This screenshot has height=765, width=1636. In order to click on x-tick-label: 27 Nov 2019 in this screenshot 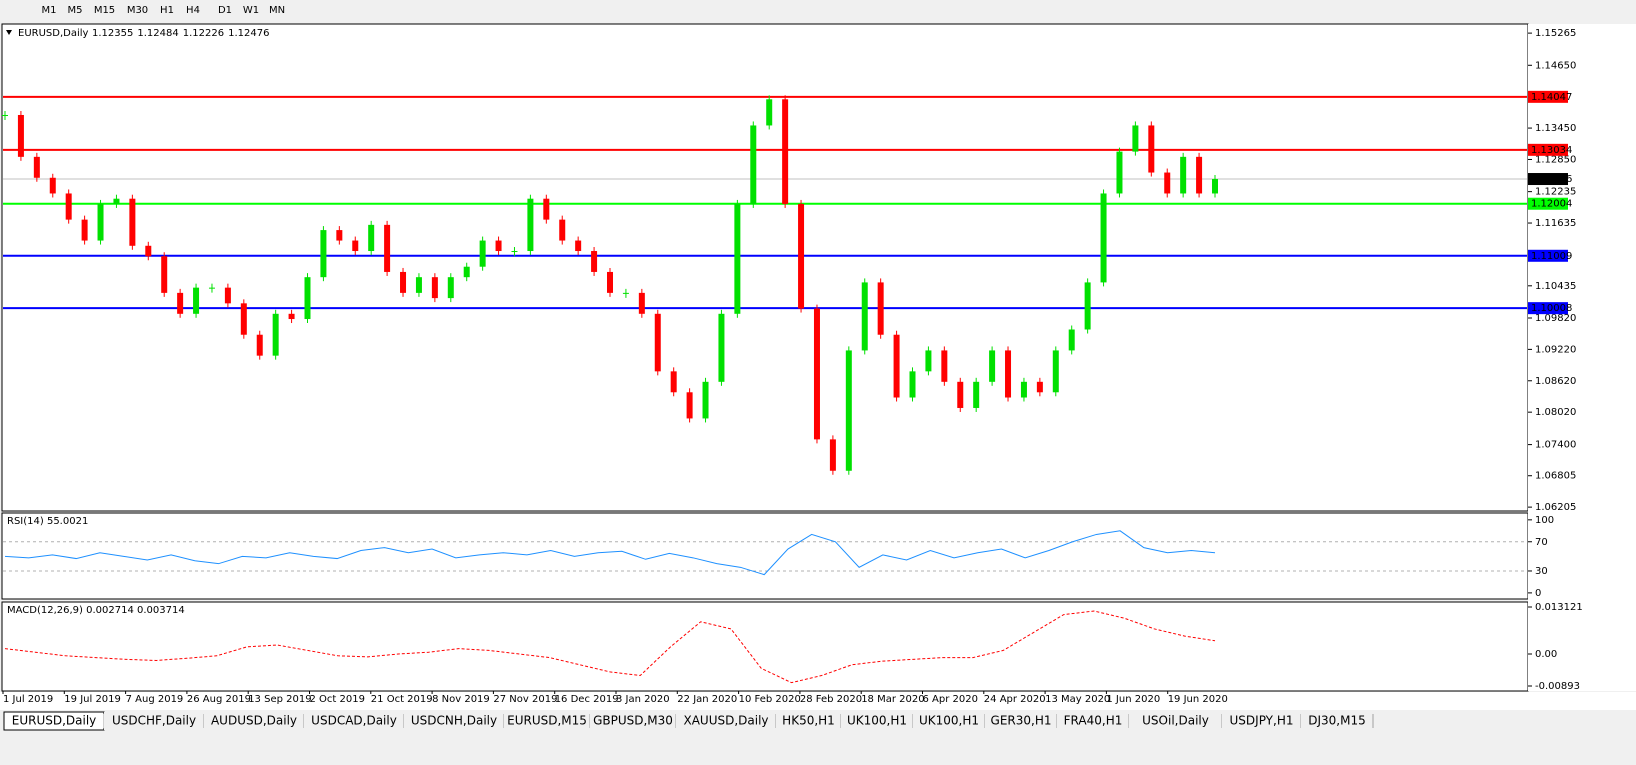, I will do `click(525, 699)`.